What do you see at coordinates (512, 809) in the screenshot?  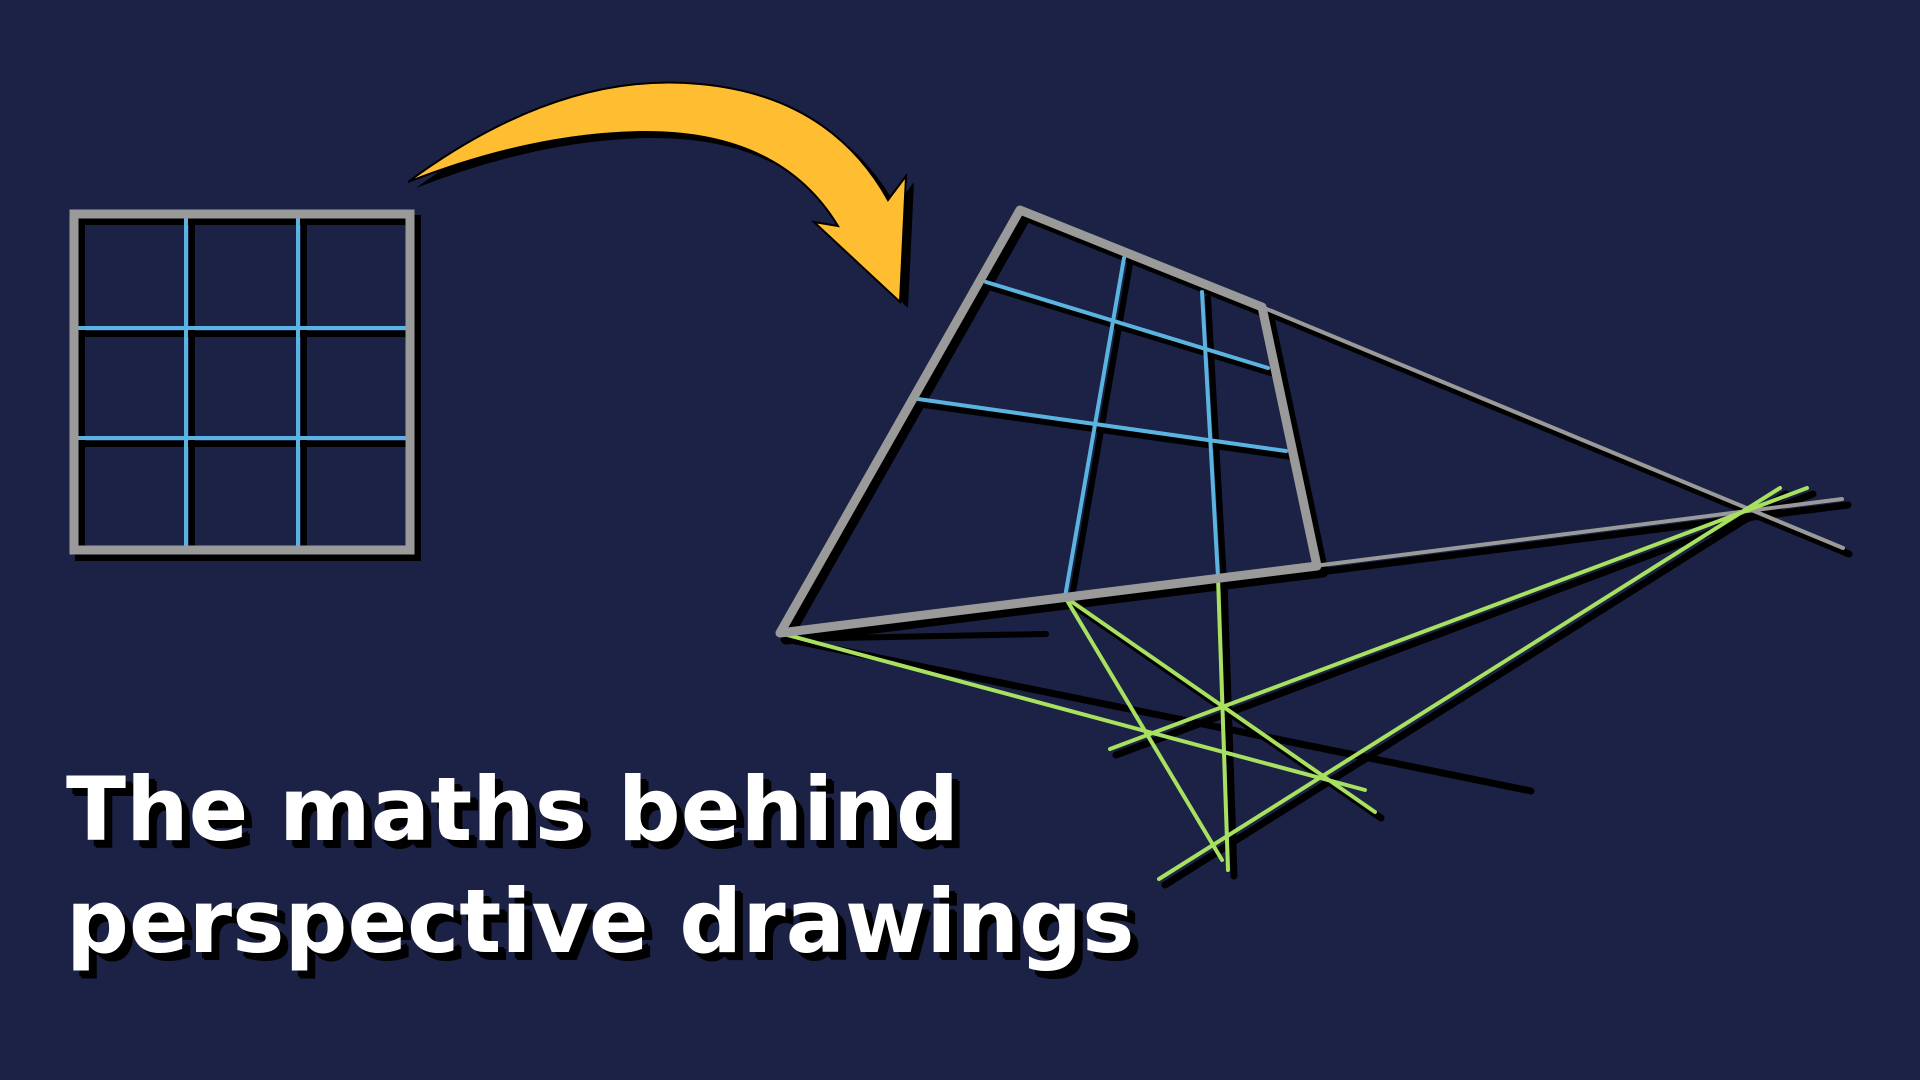 I see `title-line-1: The maths behind` at bounding box center [512, 809].